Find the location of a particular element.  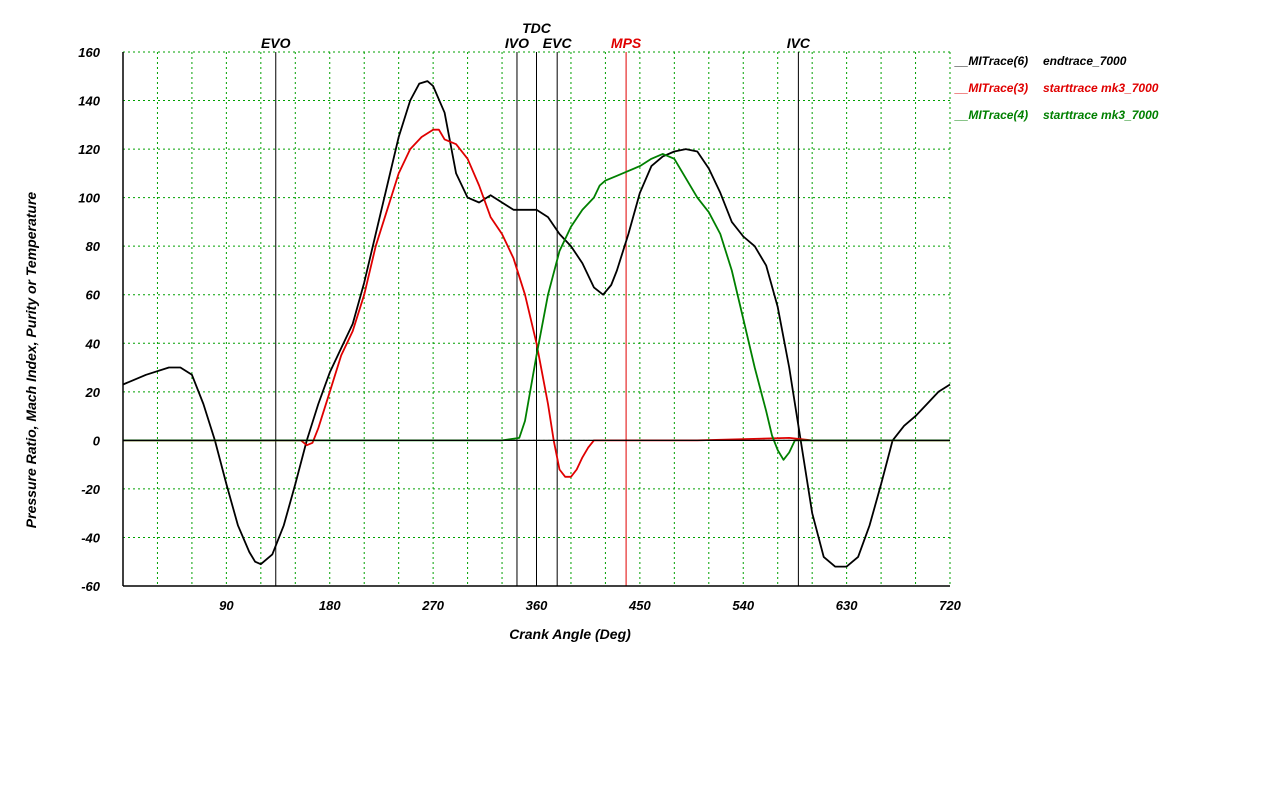

marker-label-mps: MPS is located at coordinates (626, 43).